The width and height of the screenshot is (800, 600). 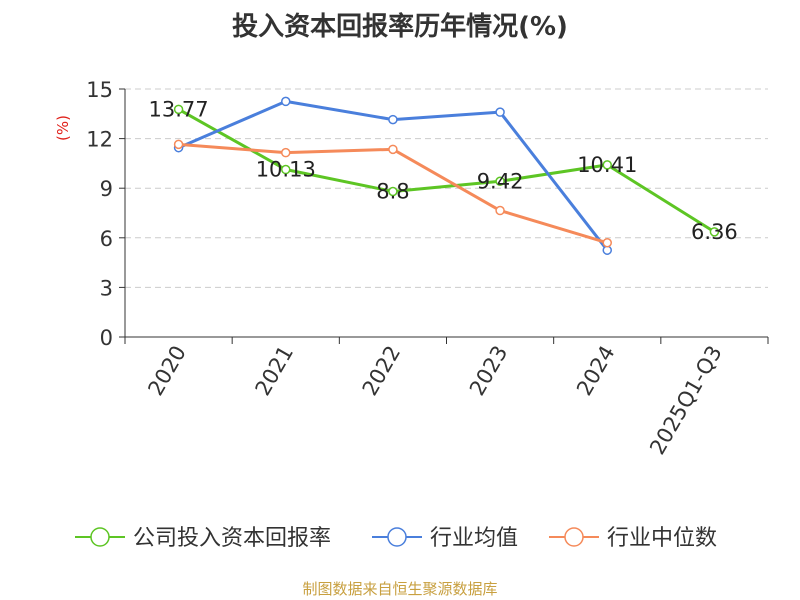 I want to click on y-tick-label: 15, so click(x=99, y=90).